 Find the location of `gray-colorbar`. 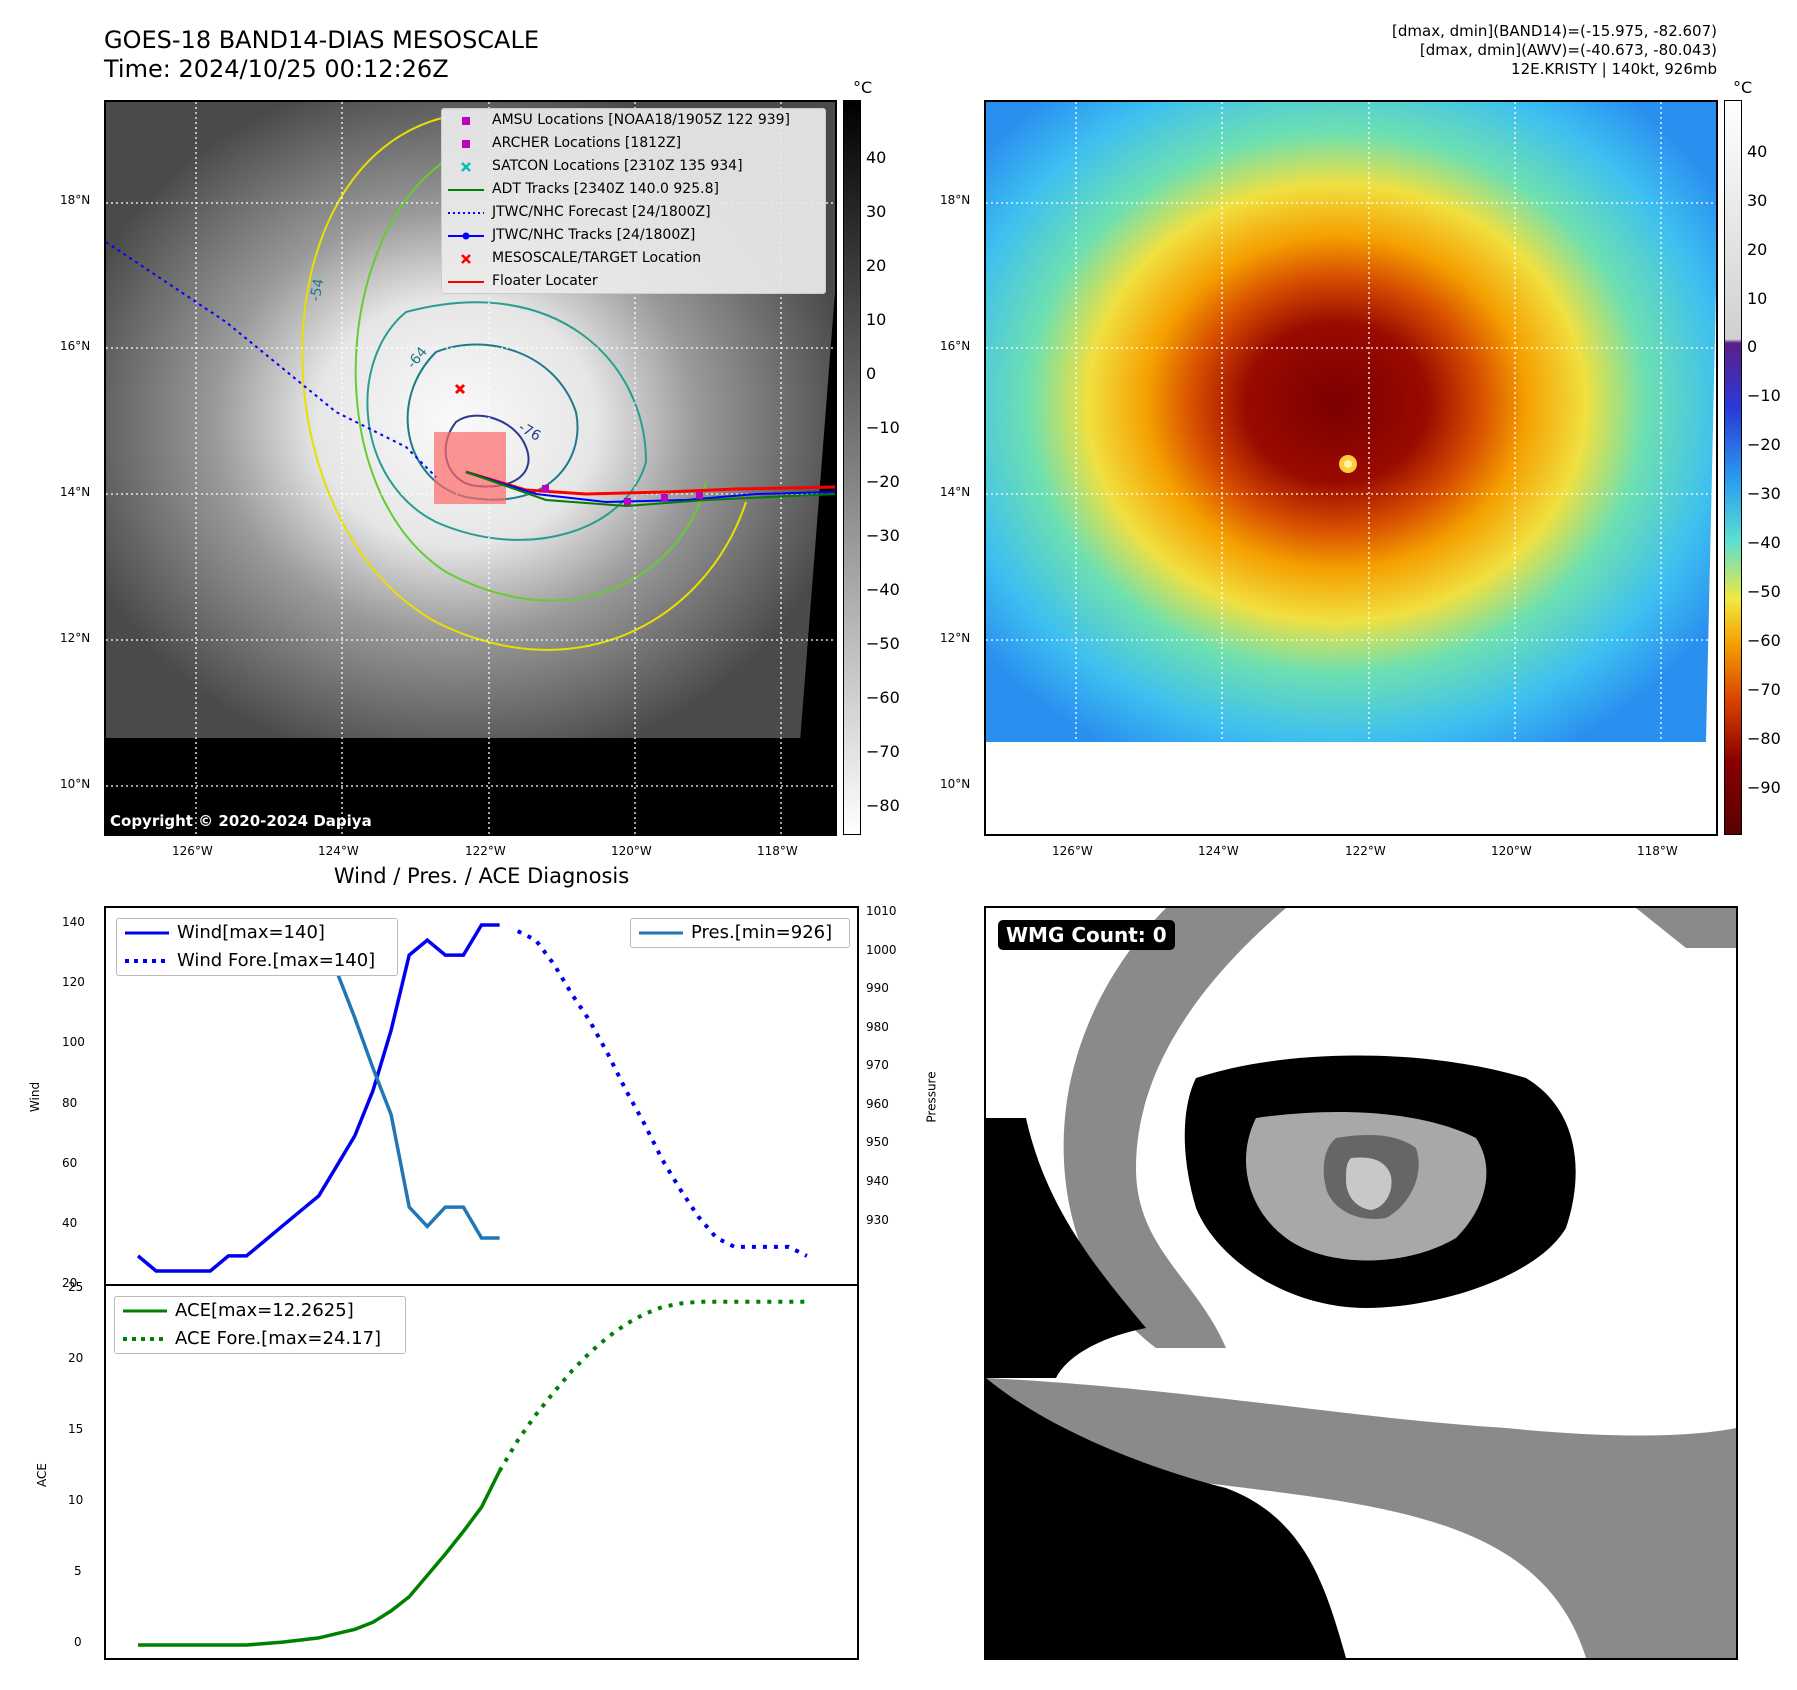

gray-colorbar is located at coordinates (852, 467).